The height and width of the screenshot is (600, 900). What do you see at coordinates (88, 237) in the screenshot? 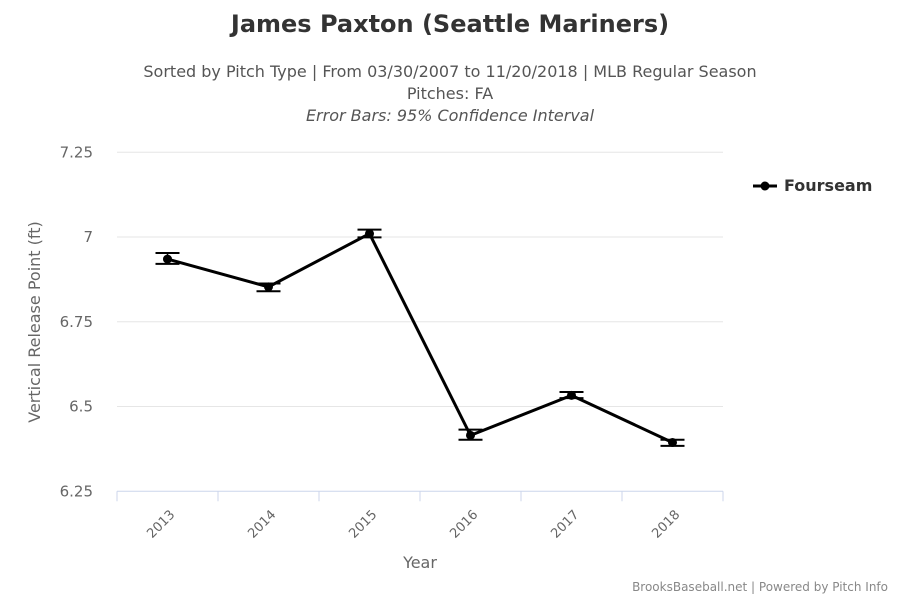
I see `y-tick-label: 7` at bounding box center [88, 237].